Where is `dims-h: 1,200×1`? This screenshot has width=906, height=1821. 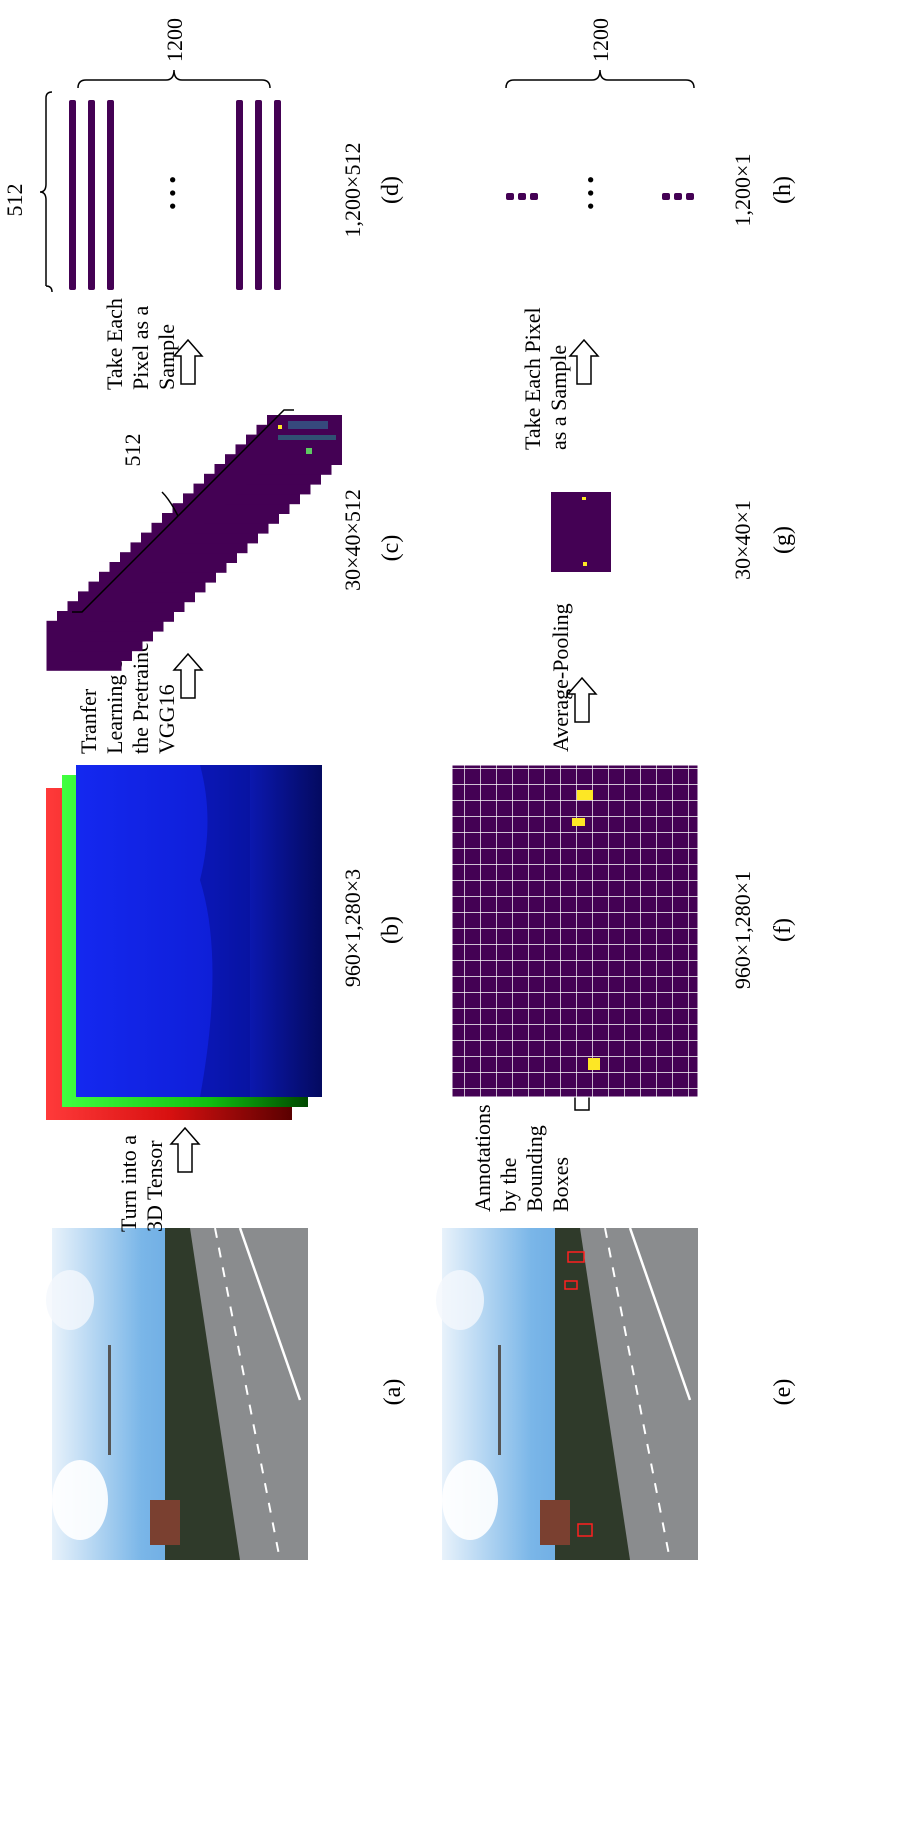 dims-h: 1,200×1 is located at coordinates (742, 190).